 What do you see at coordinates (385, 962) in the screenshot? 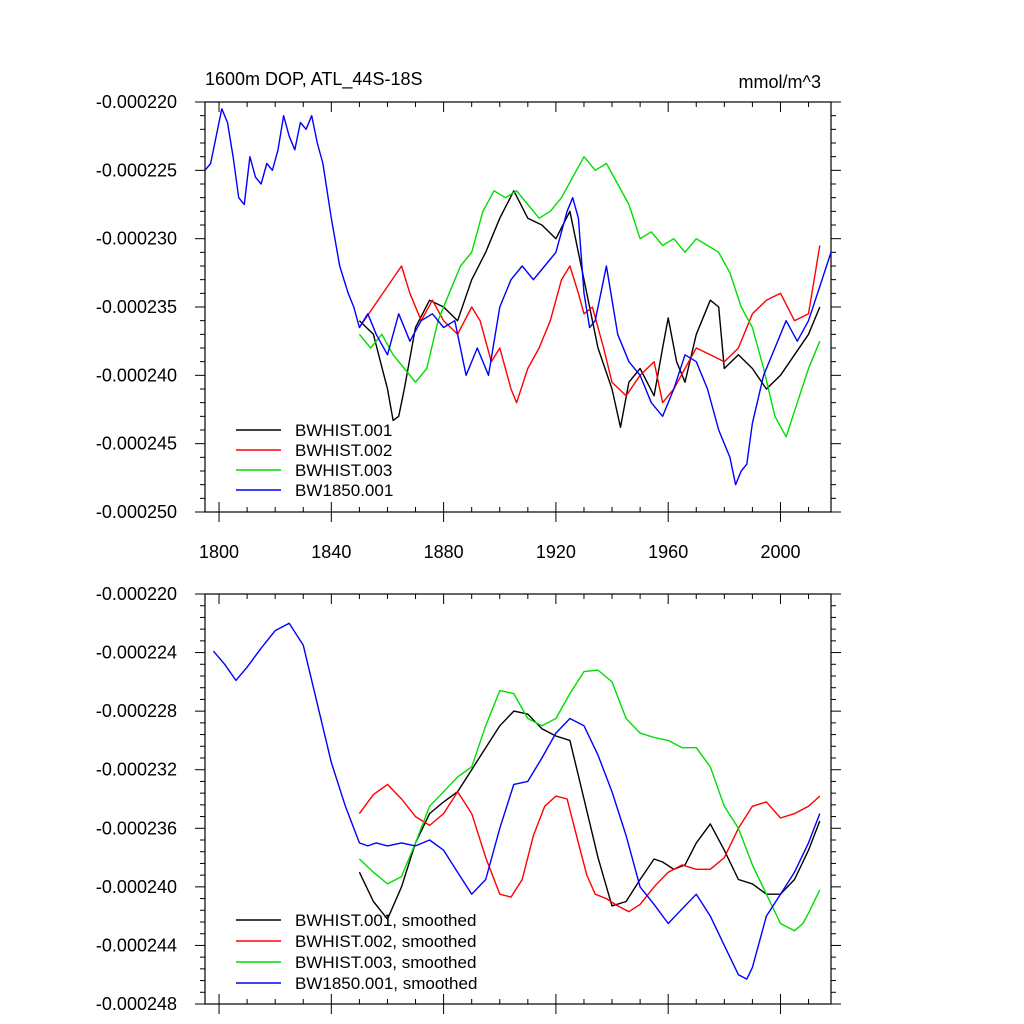
I see `legend-label: BWHIST.003, smoothed` at bounding box center [385, 962].